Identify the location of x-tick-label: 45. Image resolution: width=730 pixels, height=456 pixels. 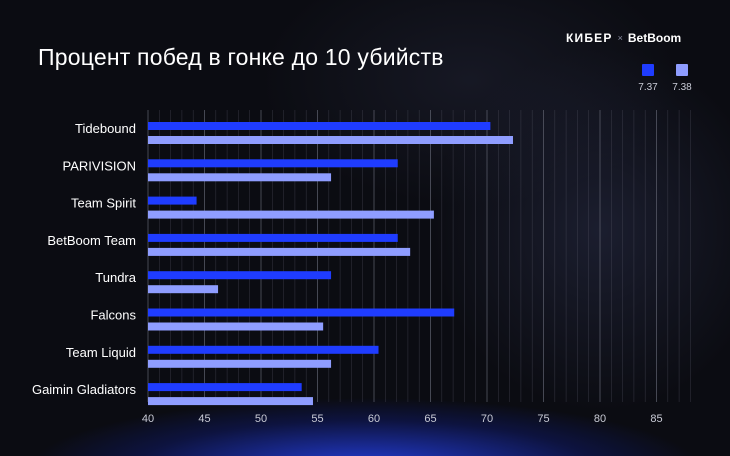
(204, 419).